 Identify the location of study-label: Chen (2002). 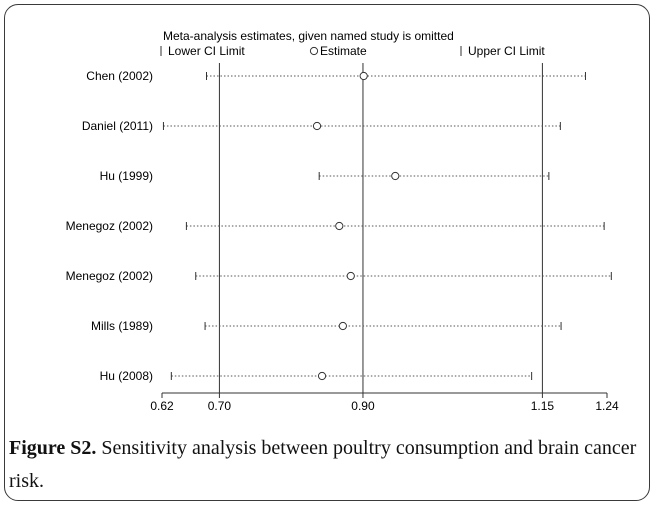
(119, 76).